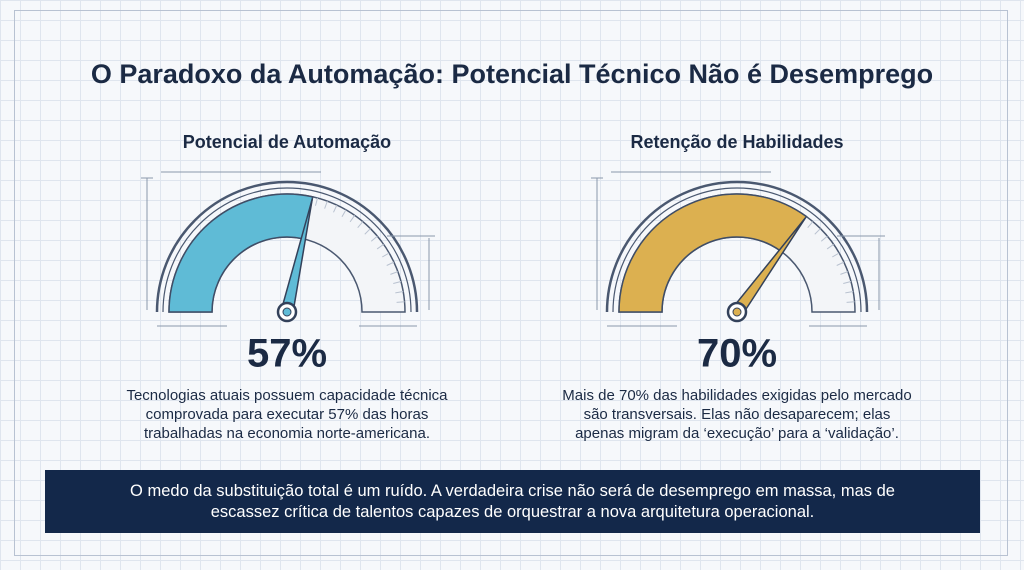 The image size is (1024, 570). What do you see at coordinates (737, 354) in the screenshot?
I see `gauge-value: 70%` at bounding box center [737, 354].